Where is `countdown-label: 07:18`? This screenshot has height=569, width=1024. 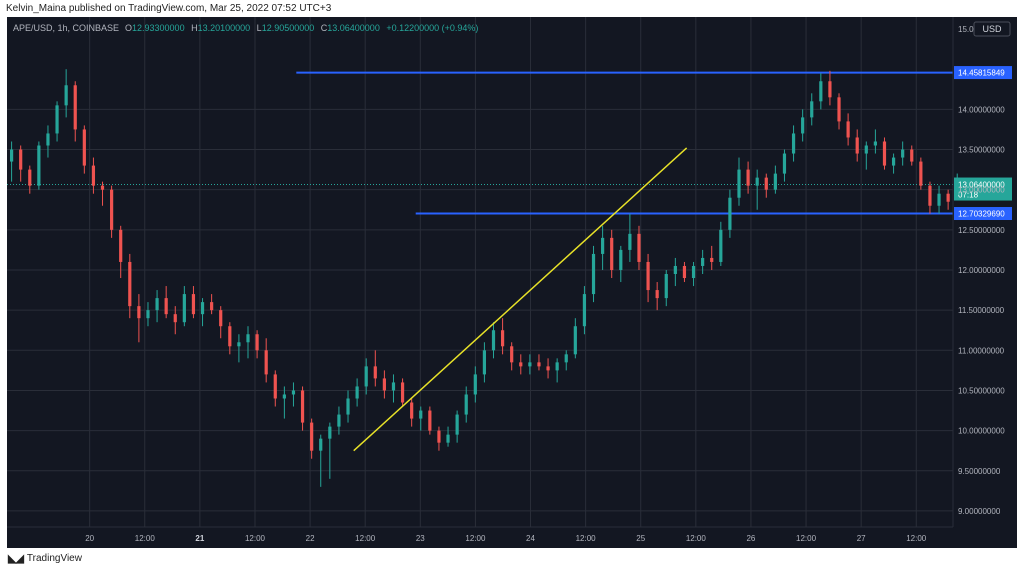 countdown-label: 07:18 is located at coordinates (968, 195).